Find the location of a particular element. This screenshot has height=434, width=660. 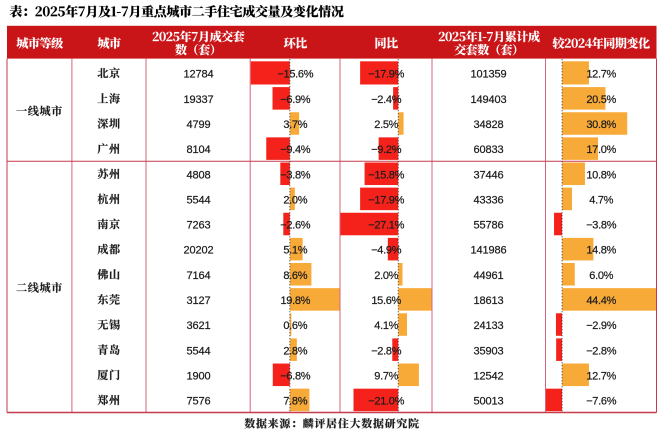

svg-text: −7.6% is located at coordinates (601, 402).